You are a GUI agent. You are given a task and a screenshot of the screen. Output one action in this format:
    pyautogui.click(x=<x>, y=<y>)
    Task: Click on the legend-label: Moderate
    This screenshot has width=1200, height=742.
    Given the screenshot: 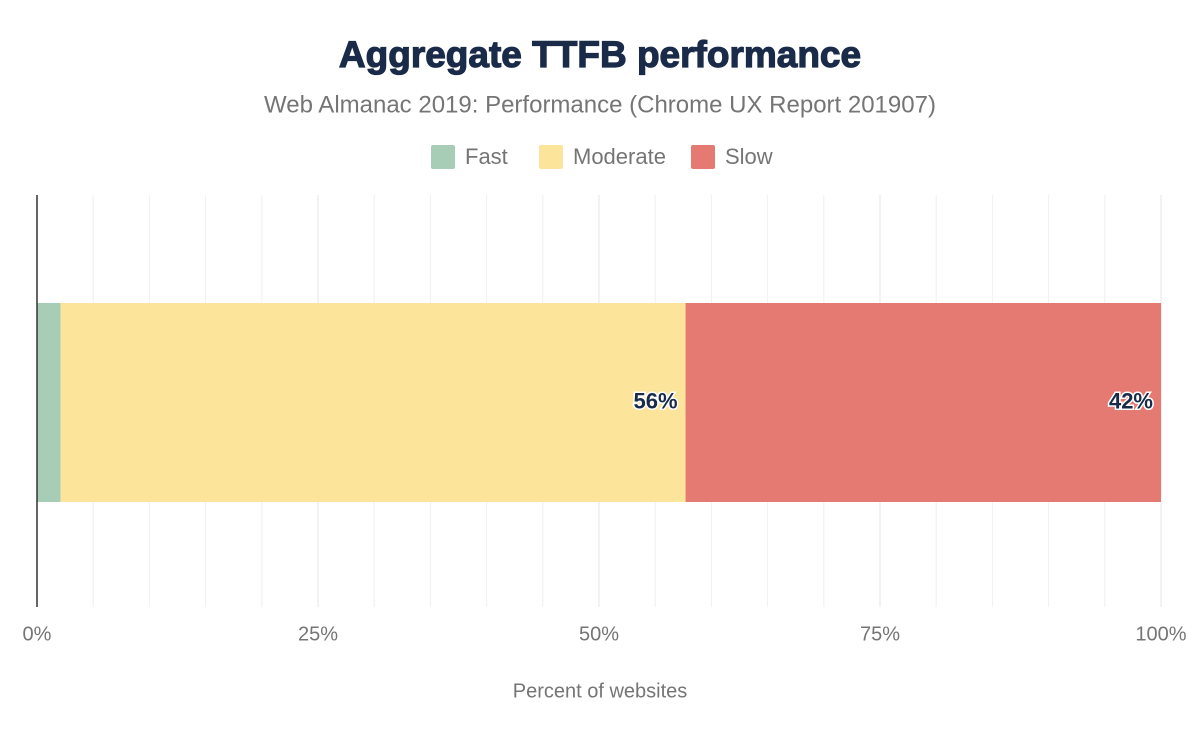 What is the action you would take?
    pyautogui.click(x=619, y=156)
    